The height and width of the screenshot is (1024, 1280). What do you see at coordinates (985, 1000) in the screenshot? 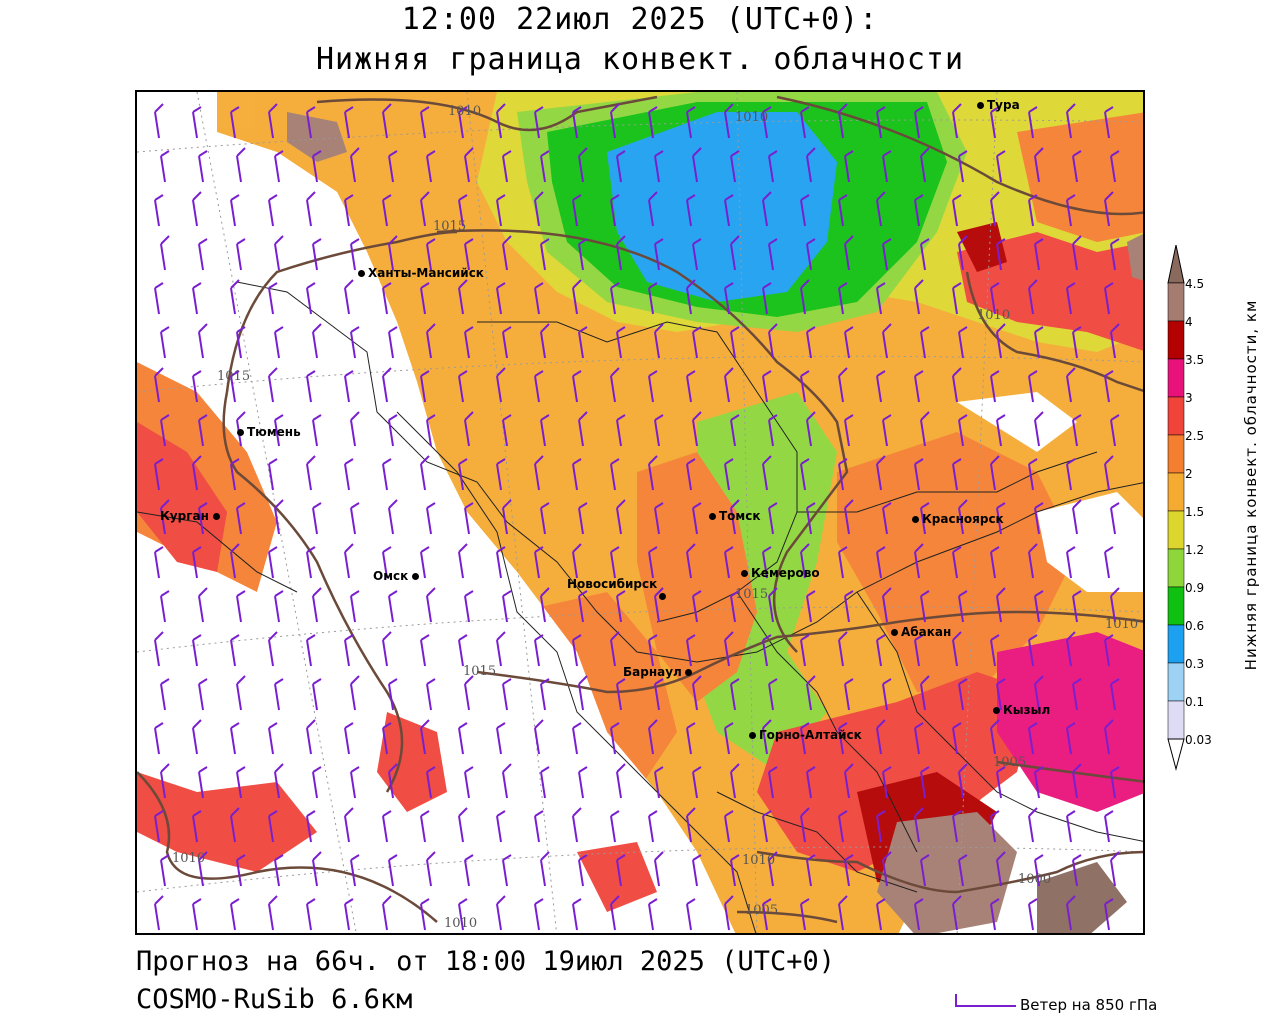
I see `wind-barb-icon` at bounding box center [985, 1000].